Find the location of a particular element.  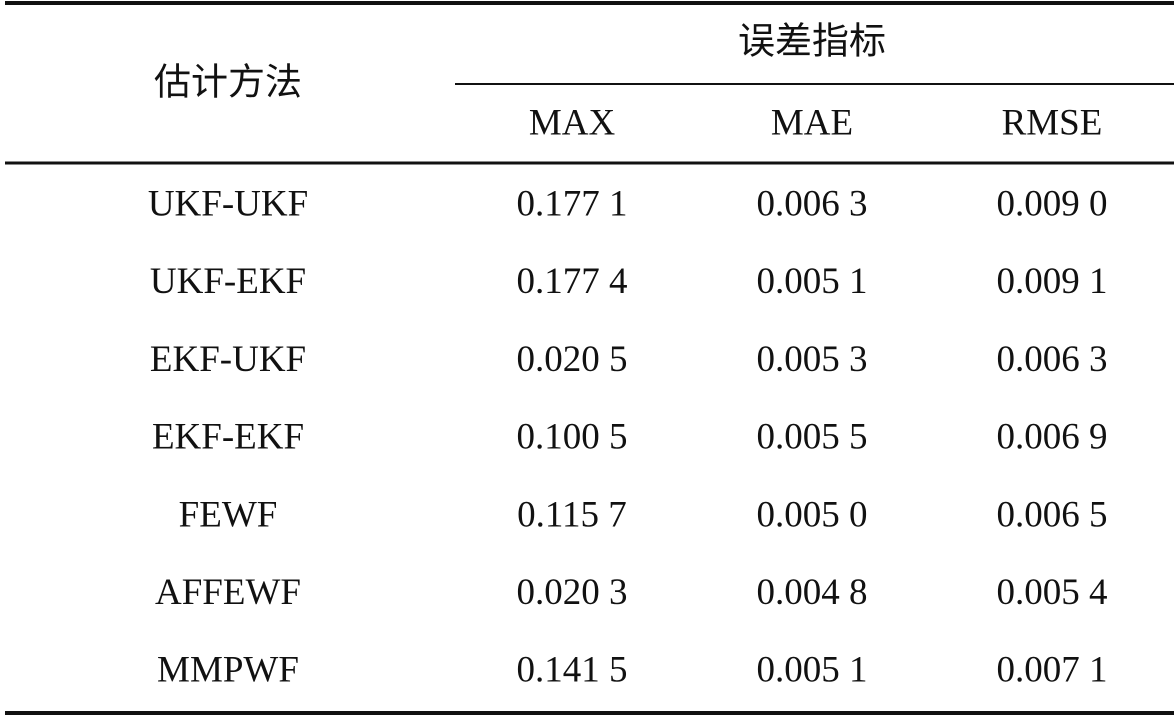

method-cell: FEWF is located at coordinates (228, 514).